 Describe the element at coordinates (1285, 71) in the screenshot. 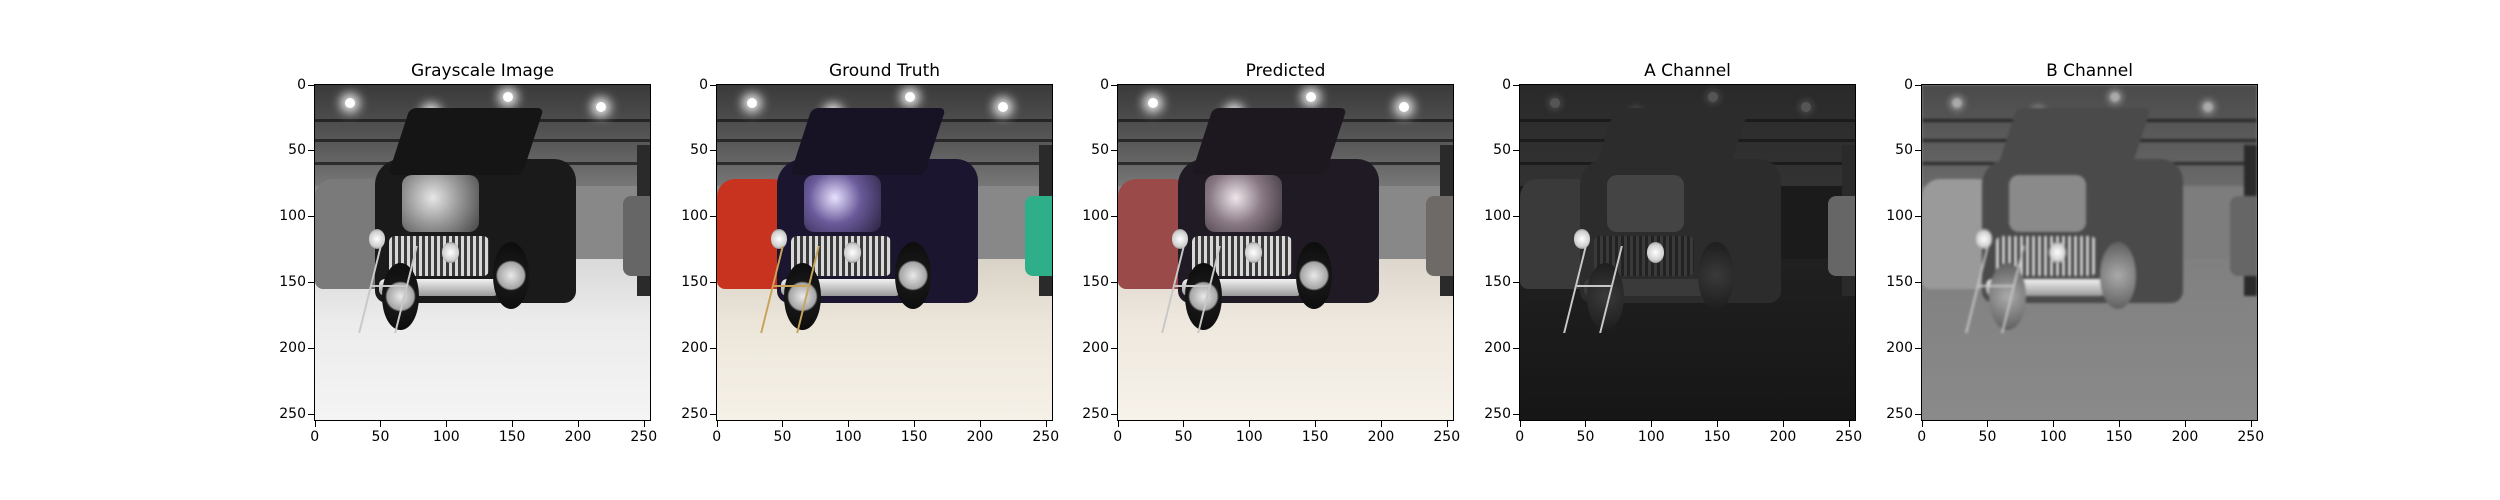

I see `panel-title: Predicted` at that location.